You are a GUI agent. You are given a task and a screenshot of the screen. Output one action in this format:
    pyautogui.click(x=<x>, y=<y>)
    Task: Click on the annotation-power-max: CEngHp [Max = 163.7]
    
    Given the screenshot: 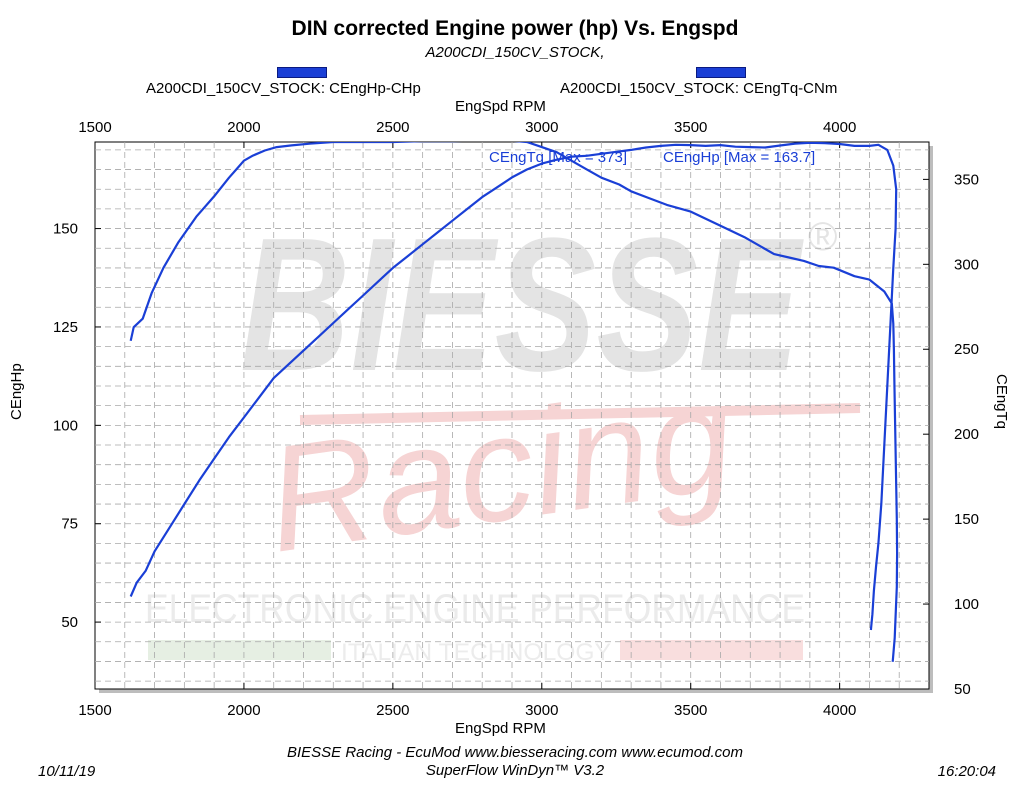 What is the action you would take?
    pyautogui.click(x=739, y=157)
    